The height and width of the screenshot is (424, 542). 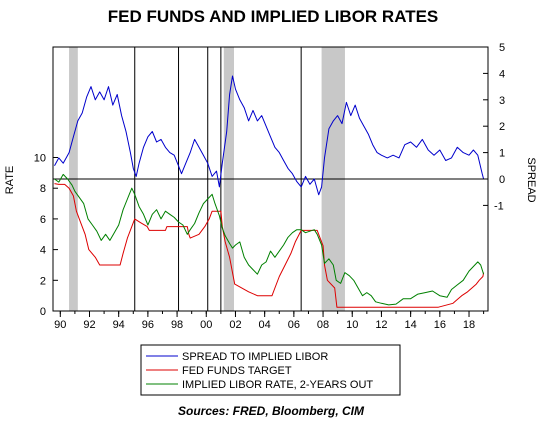 I want to click on right-tick-label: 1, so click(x=502, y=154).